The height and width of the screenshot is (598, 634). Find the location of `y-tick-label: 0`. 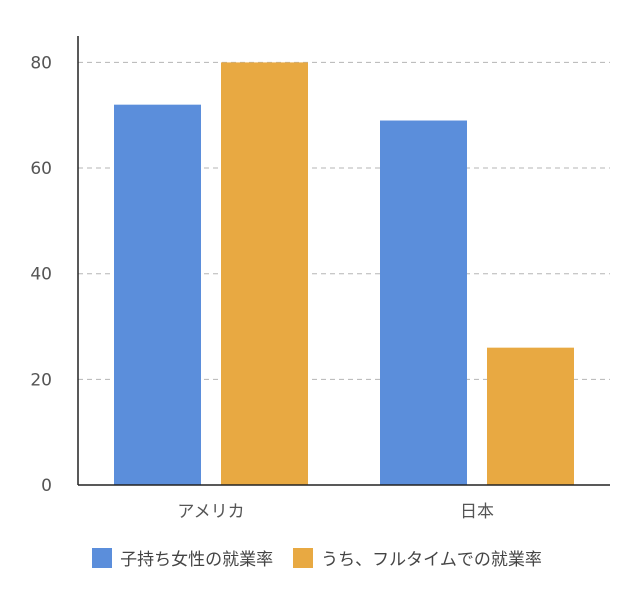

y-tick-label: 0 is located at coordinates (46, 486).